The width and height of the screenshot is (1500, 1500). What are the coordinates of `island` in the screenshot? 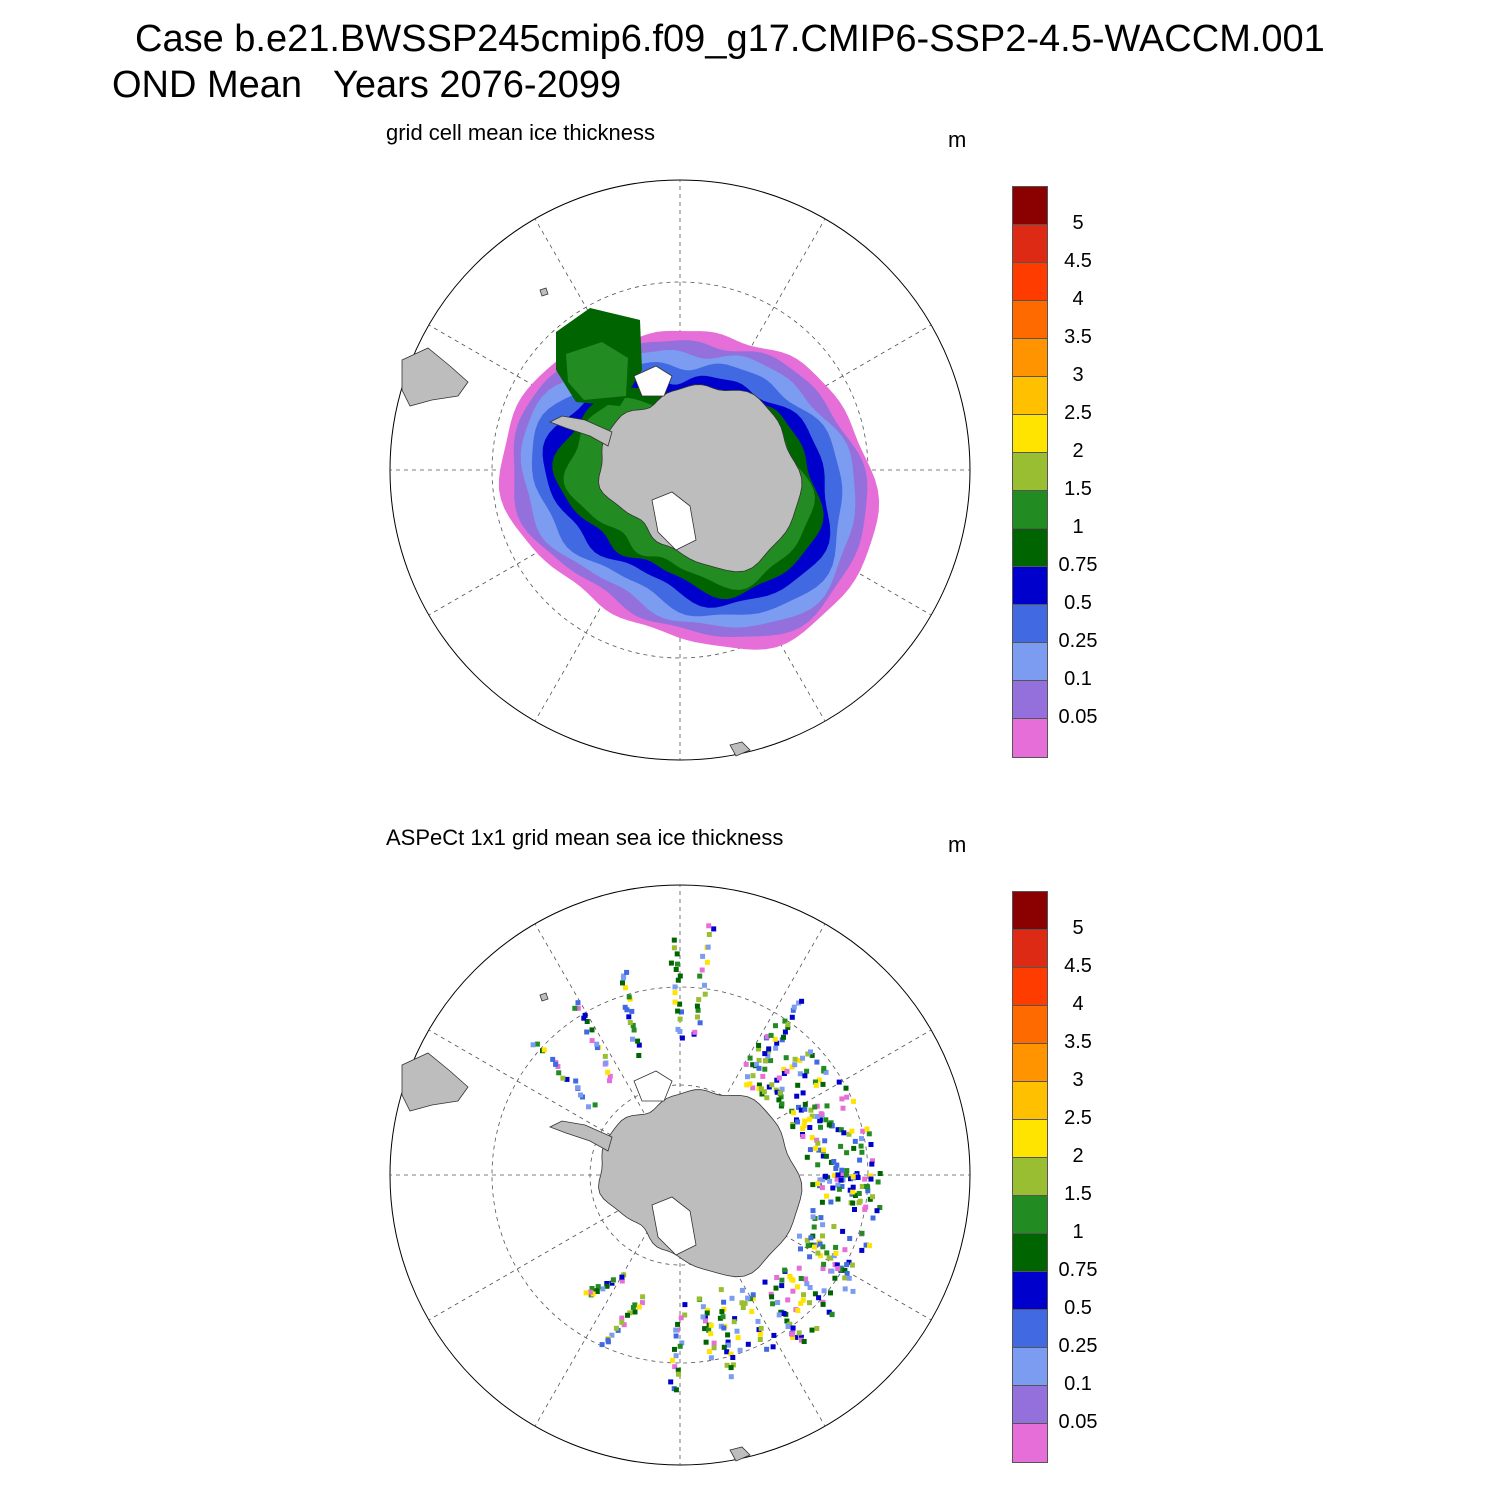 It's located at (544, 997).